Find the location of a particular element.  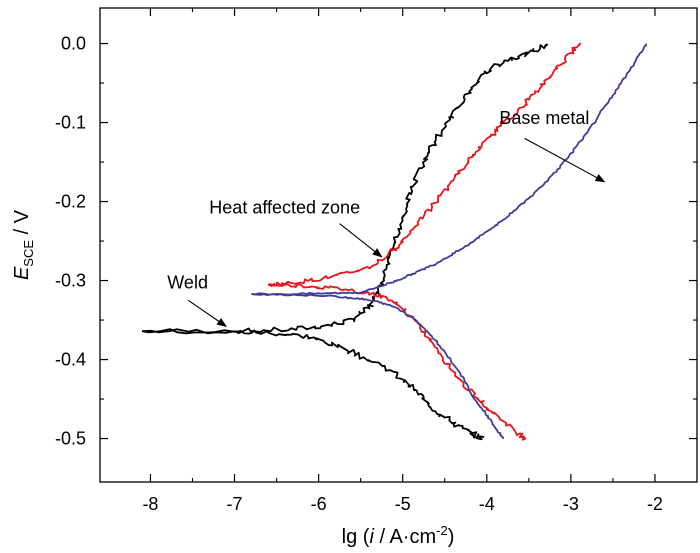

y-axis-suffix: / V is located at coordinates (22, 224).